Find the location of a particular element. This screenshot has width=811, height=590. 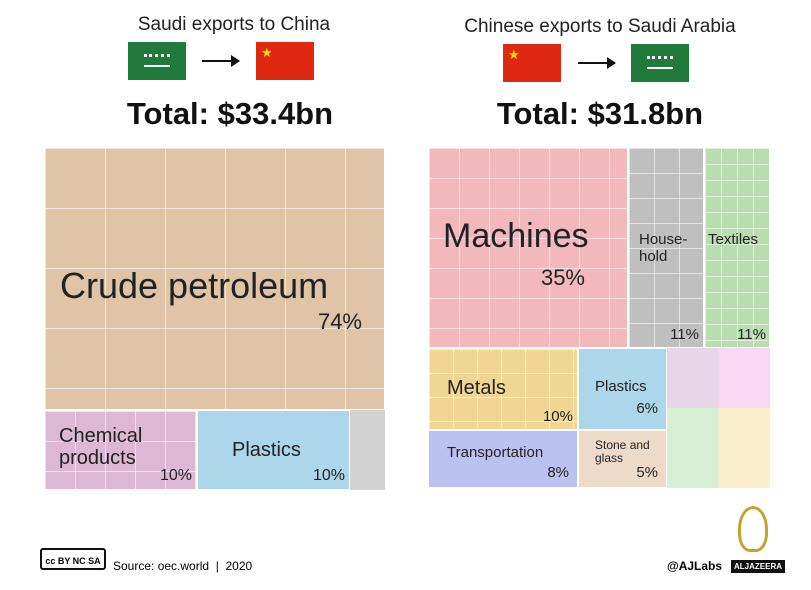

treemap-tile: Machines 35% is located at coordinates (528, 247).